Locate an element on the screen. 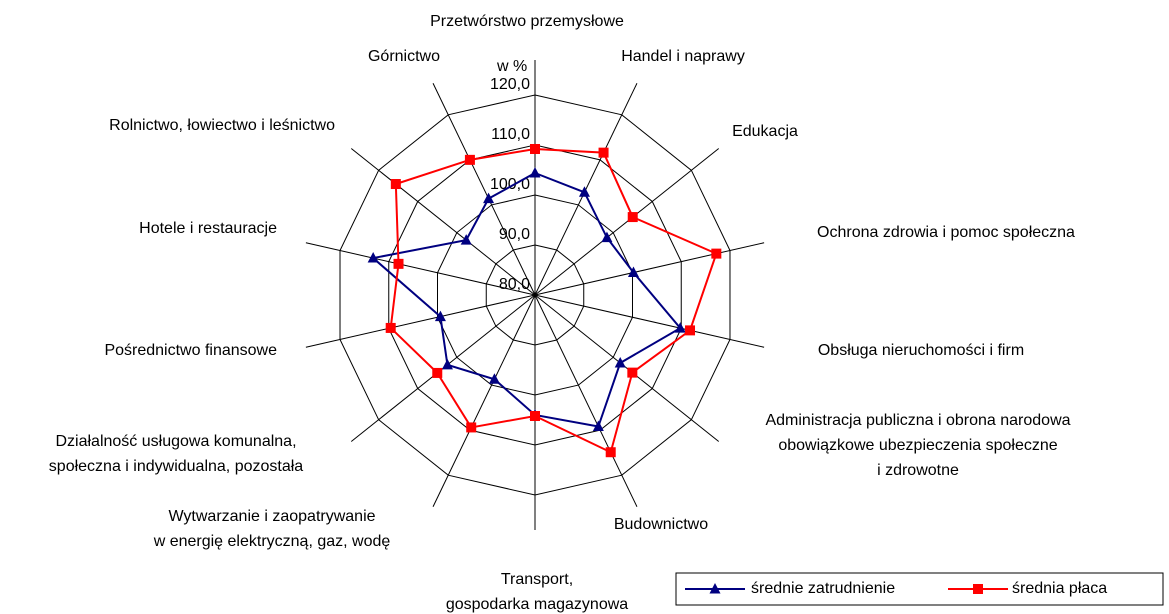  tick-label: 90,0 is located at coordinates (514, 234).